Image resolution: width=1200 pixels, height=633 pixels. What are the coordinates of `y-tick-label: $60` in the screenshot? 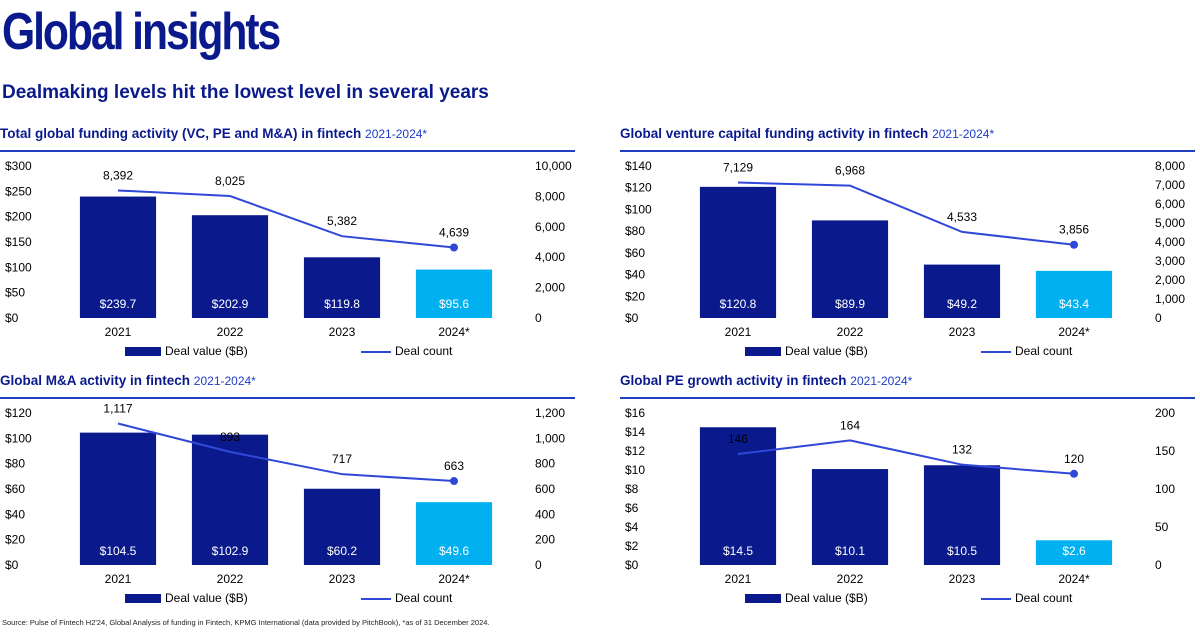 It's located at (15, 489).